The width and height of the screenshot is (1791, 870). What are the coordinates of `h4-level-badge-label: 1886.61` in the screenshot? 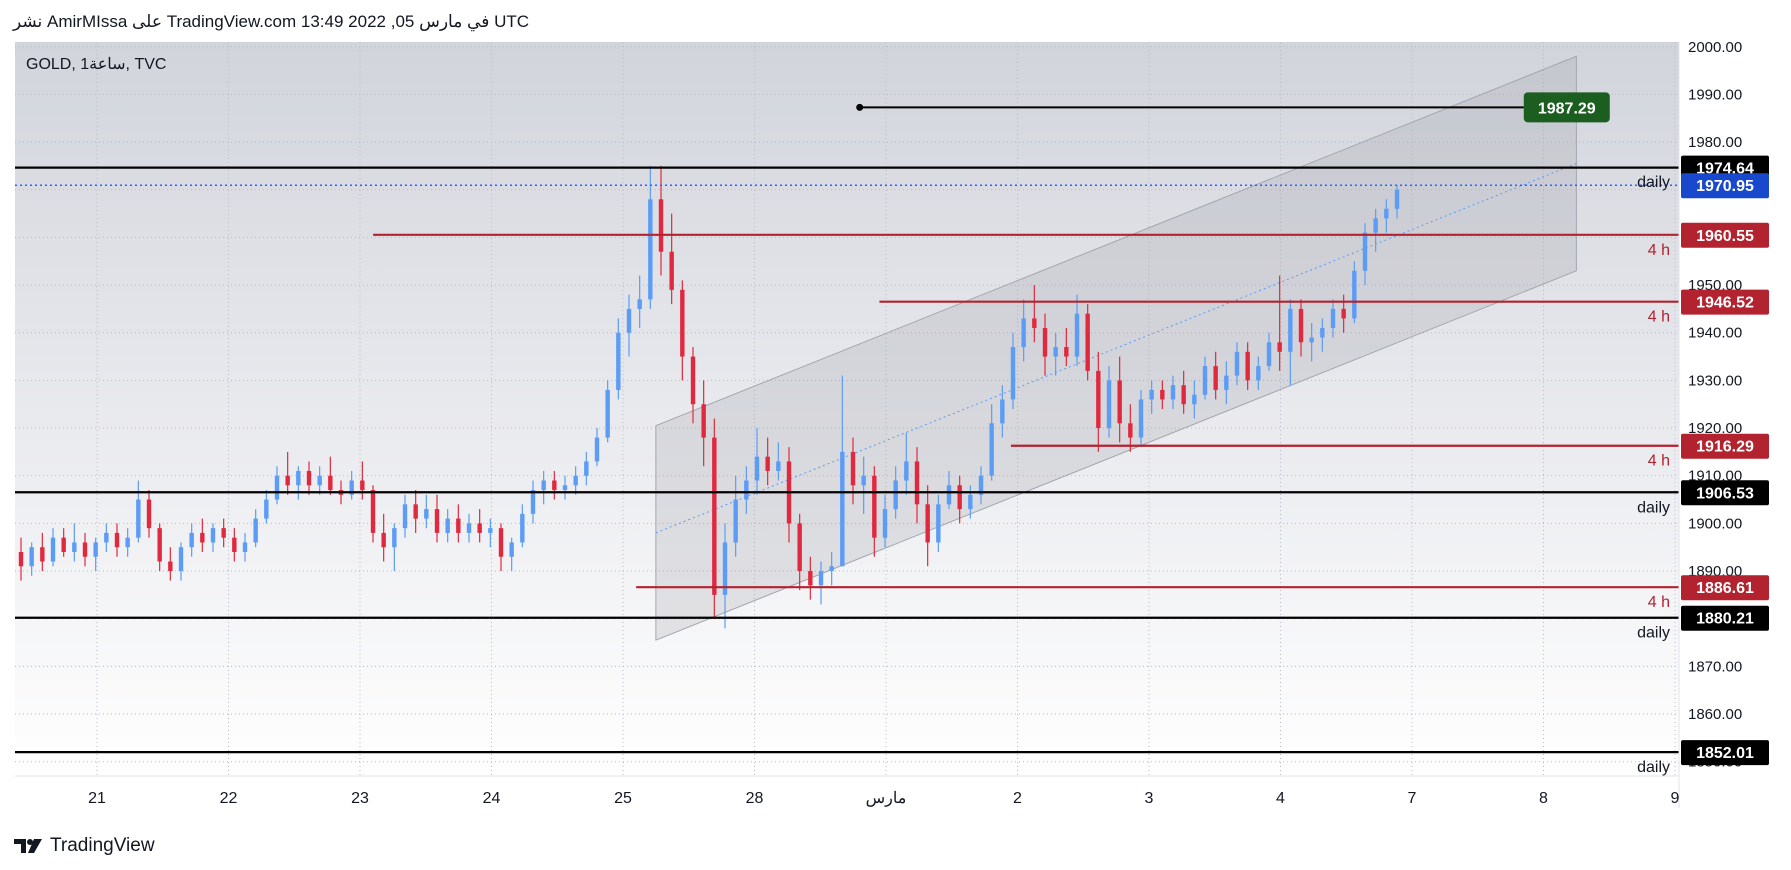 It's located at (1725, 588).